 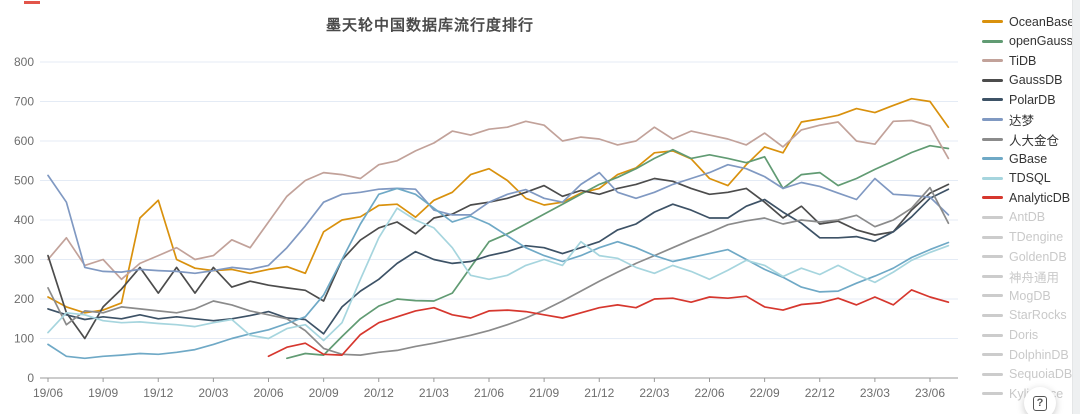 What do you see at coordinates (213, 393) in the screenshot?
I see `x-axis-label: 20/03` at bounding box center [213, 393].